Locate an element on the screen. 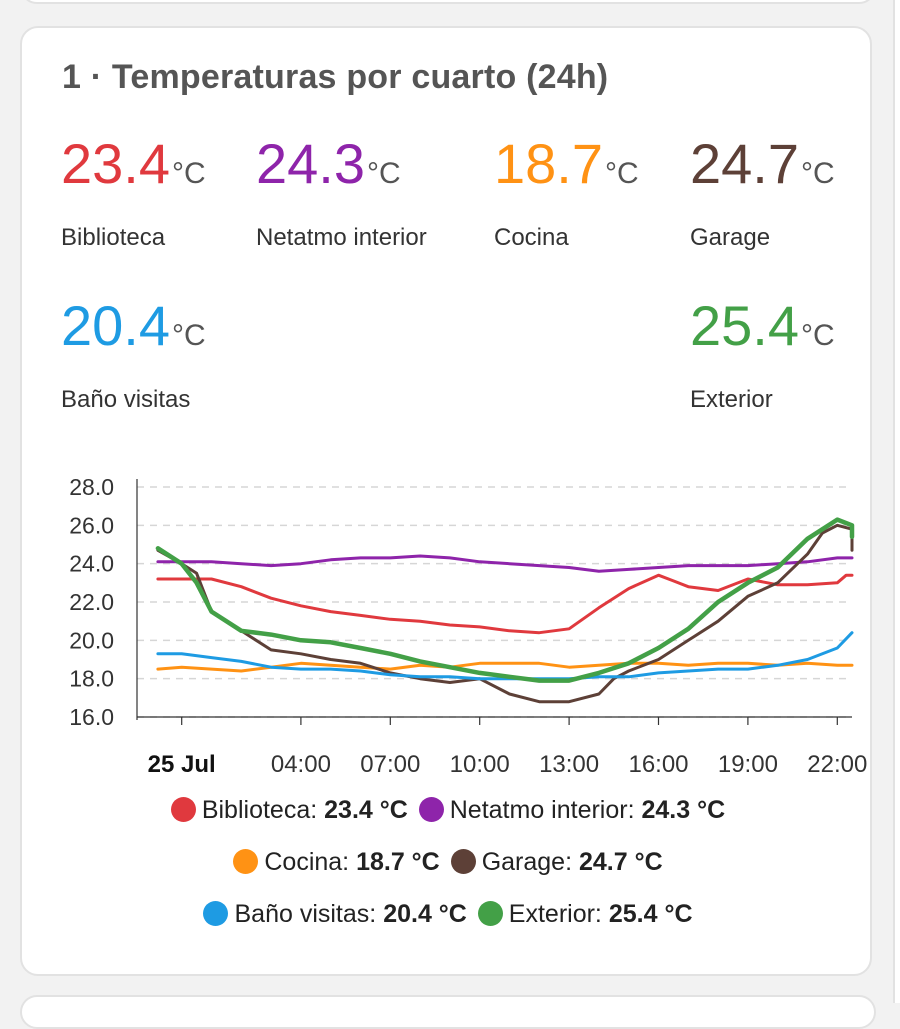  adjacent-card-edge is located at coordinates (896, 501).